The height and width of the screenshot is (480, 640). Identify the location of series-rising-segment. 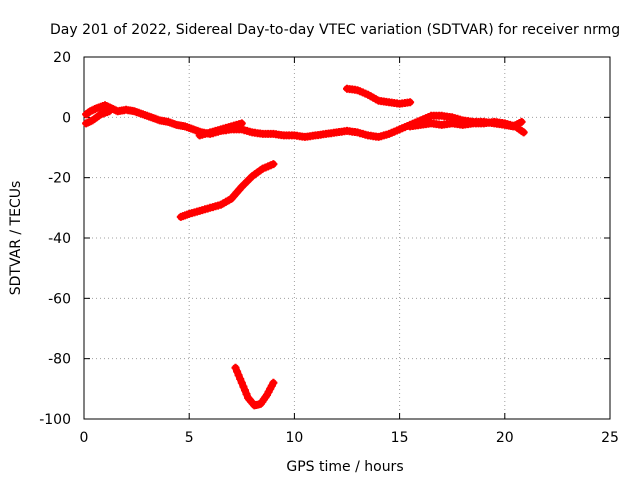
(227, 190).